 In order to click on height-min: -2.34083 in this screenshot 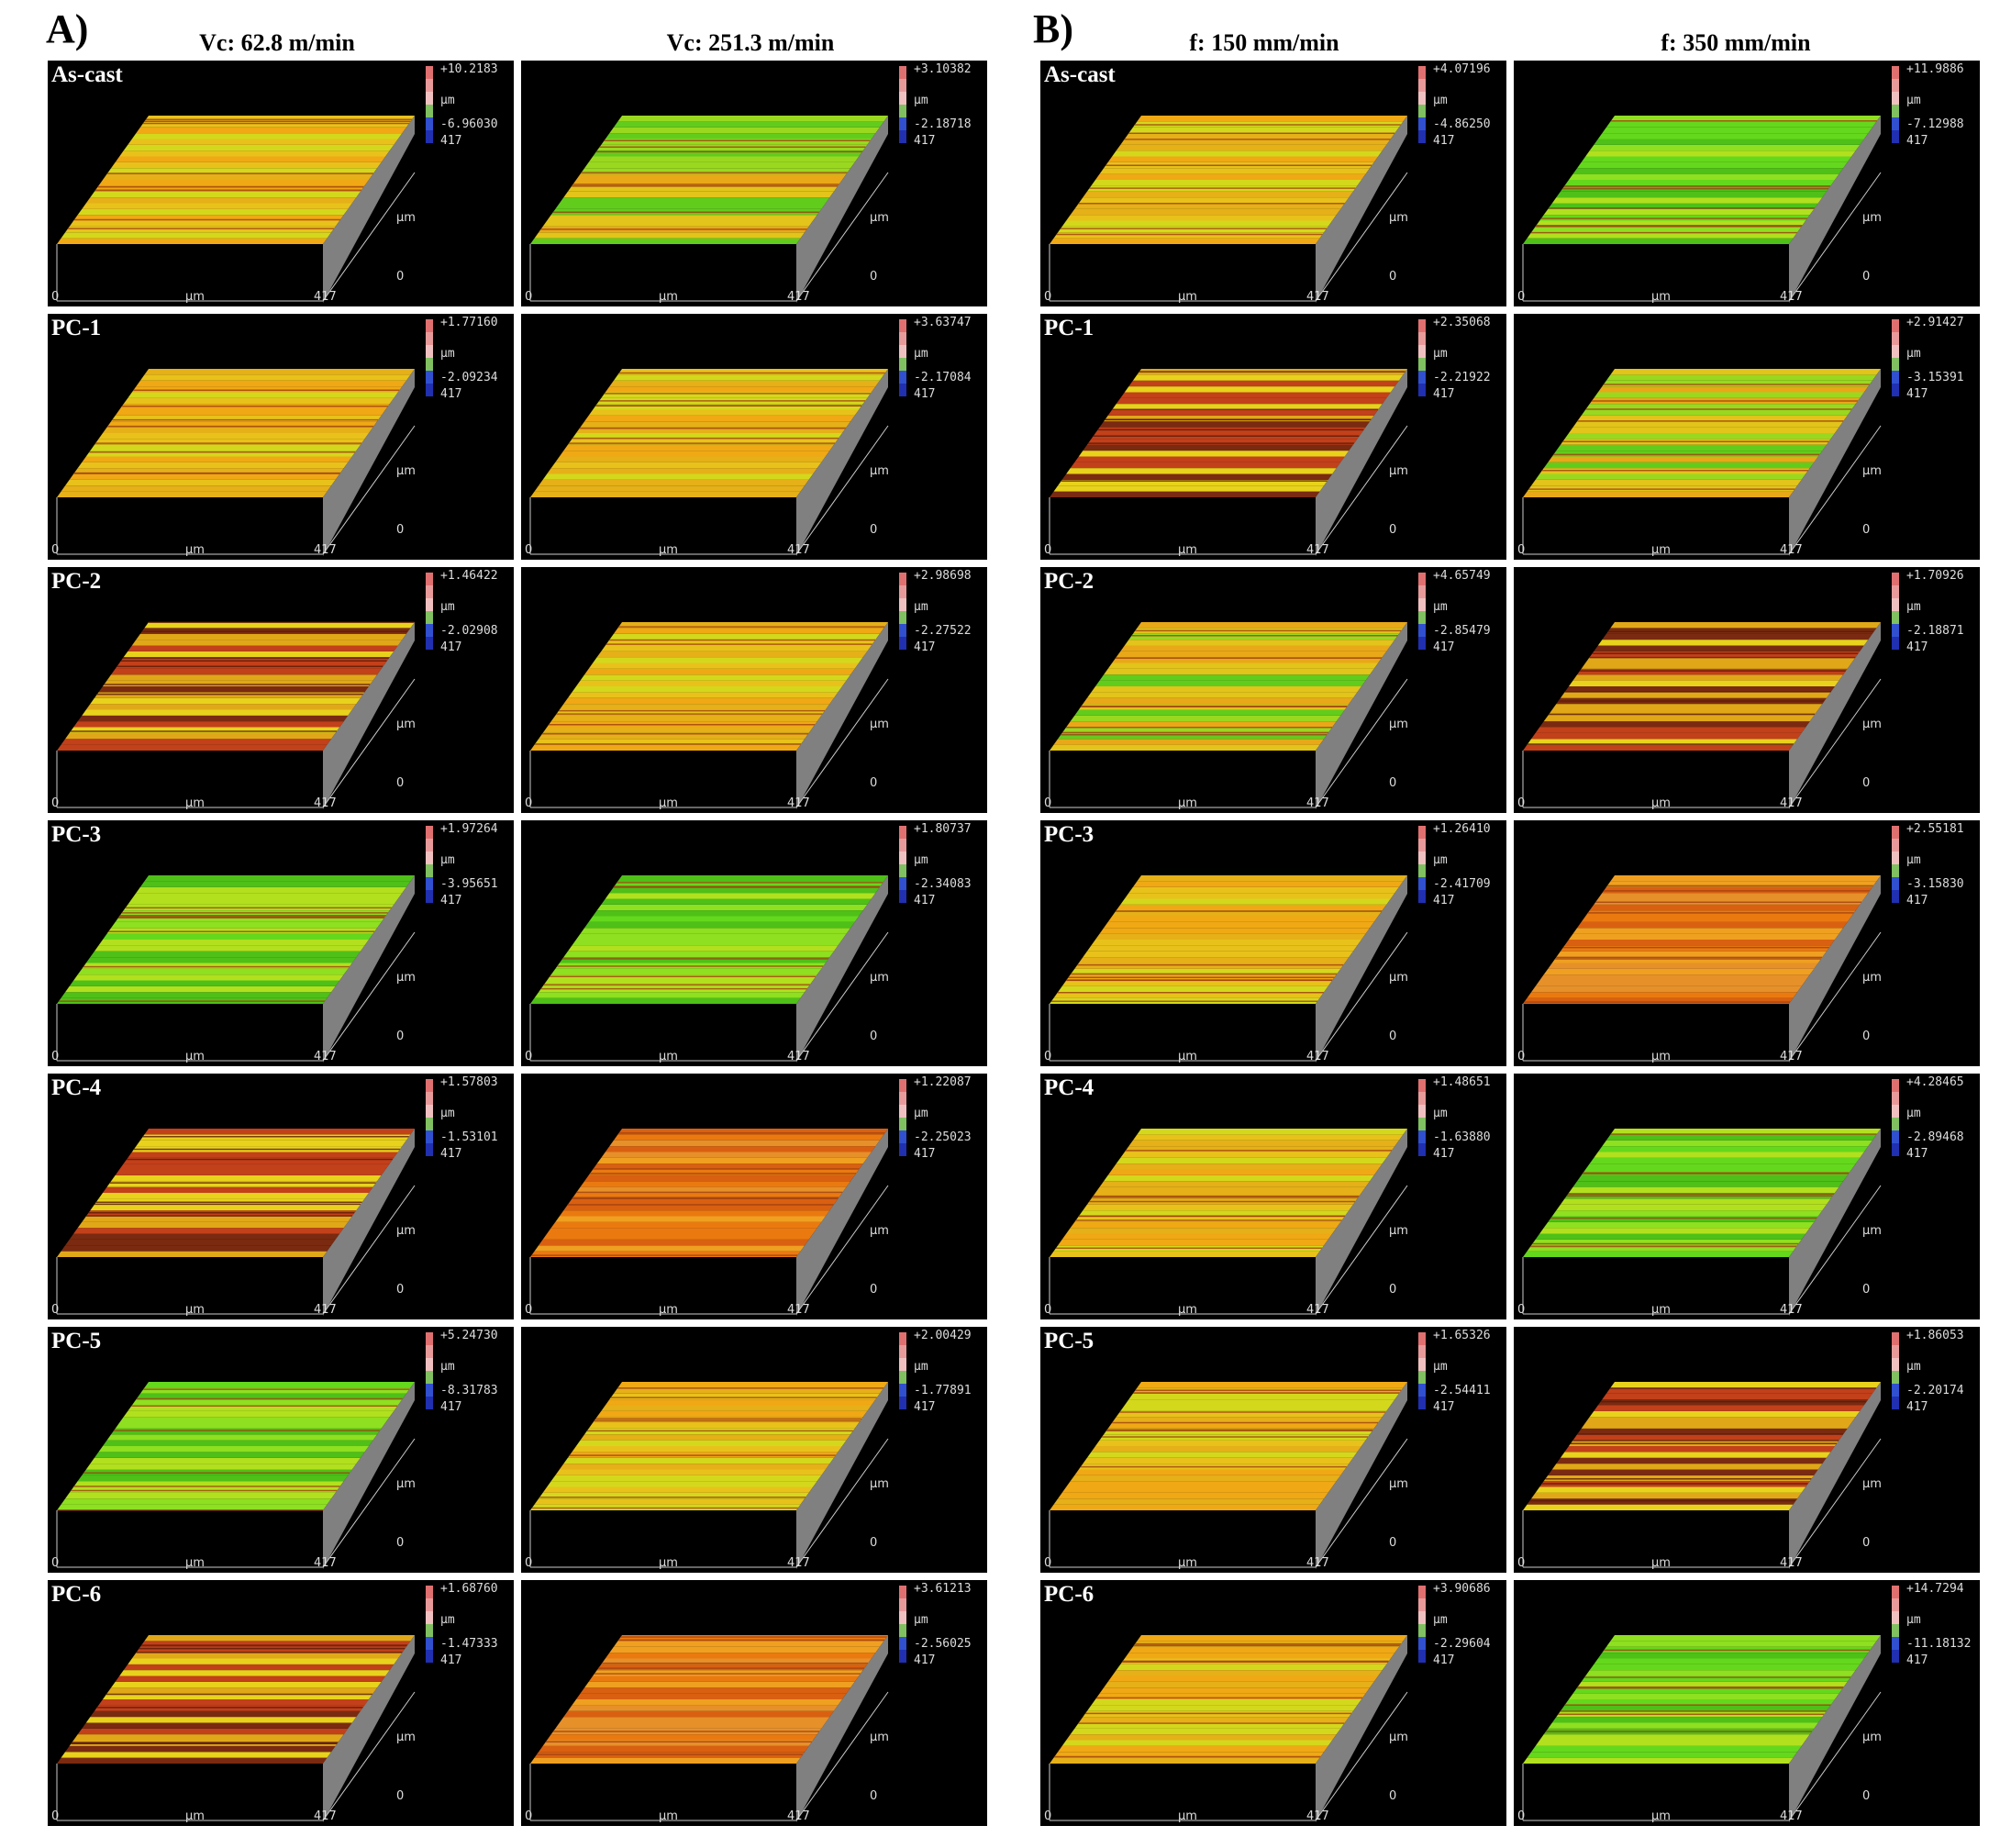, I will do `click(943, 884)`.